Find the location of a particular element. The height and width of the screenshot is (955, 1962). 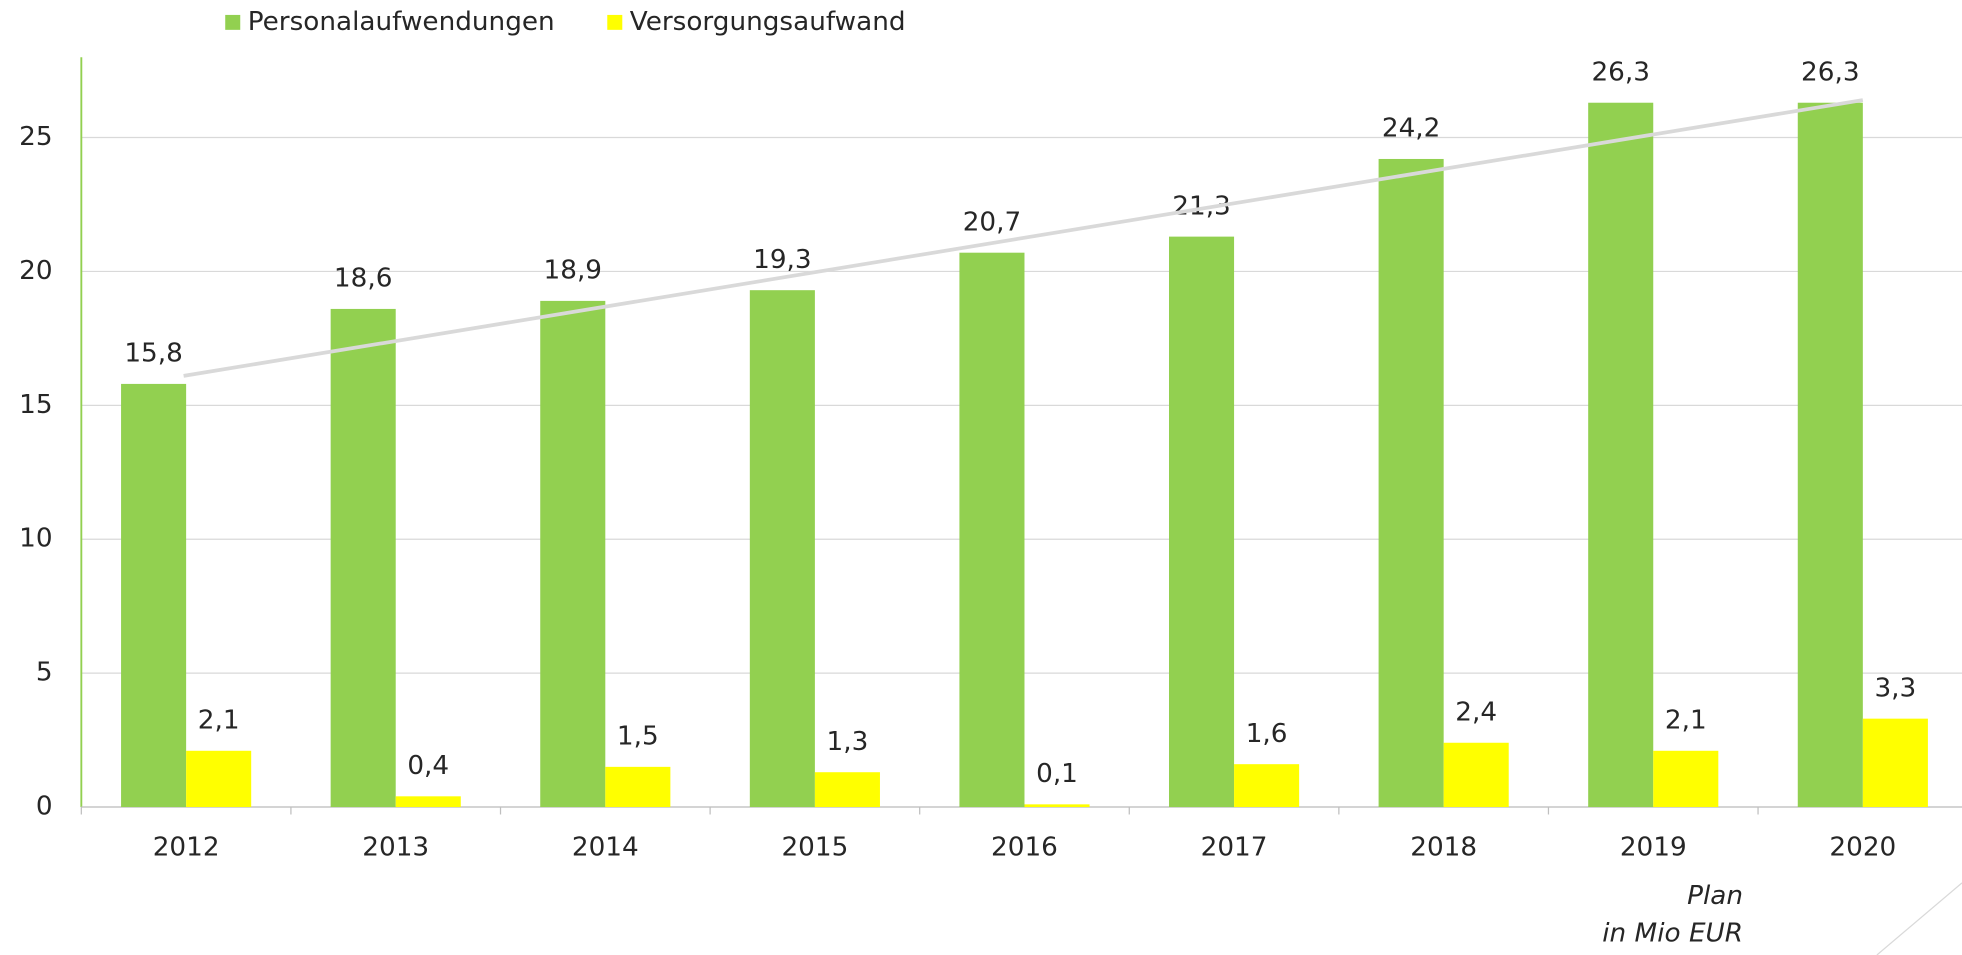

x-tick-label: 2013 is located at coordinates (395, 848).